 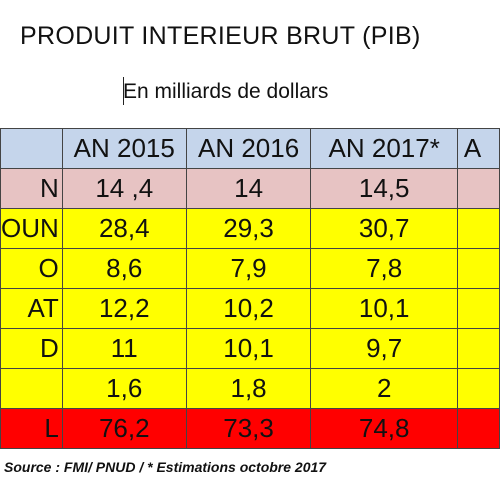 What do you see at coordinates (384, 428) in the screenshot?
I see `cell-value: 74,8` at bounding box center [384, 428].